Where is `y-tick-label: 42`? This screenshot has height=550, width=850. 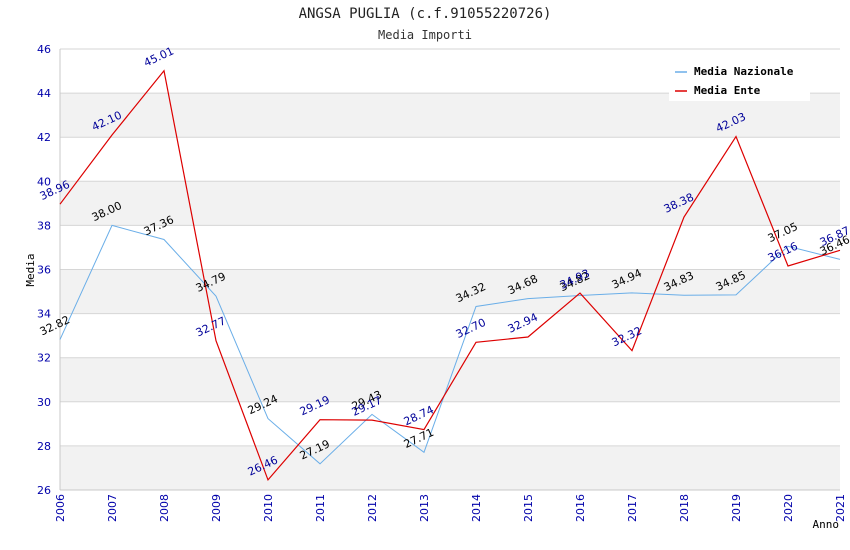 y-tick-label: 42 is located at coordinates (44, 137).